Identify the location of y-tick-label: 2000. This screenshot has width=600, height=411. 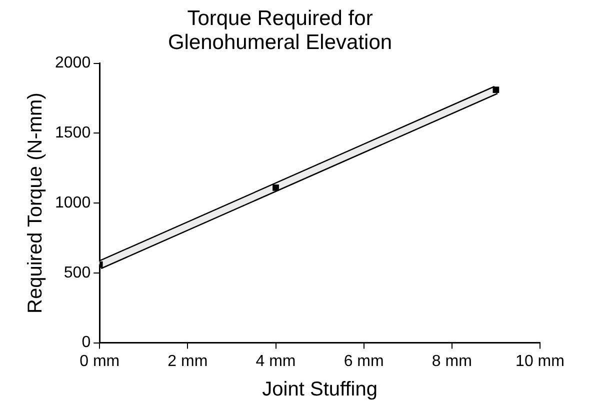
(73, 63).